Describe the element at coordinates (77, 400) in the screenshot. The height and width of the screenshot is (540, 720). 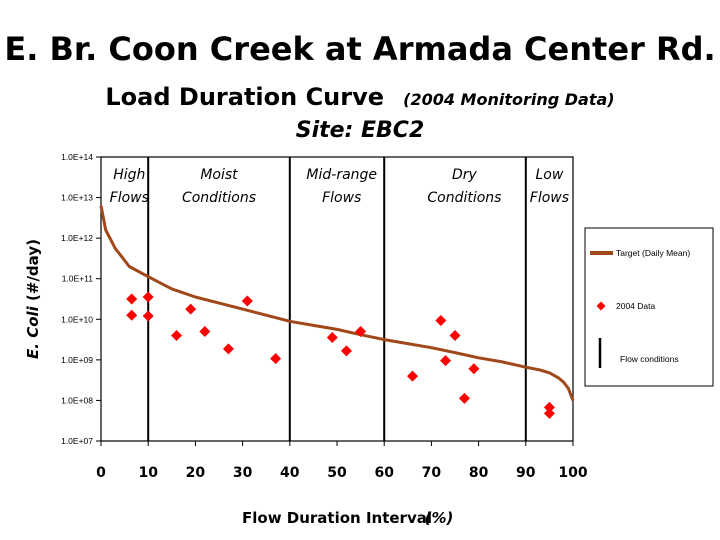
I see `y-tick-label: 1.0E+08` at that location.